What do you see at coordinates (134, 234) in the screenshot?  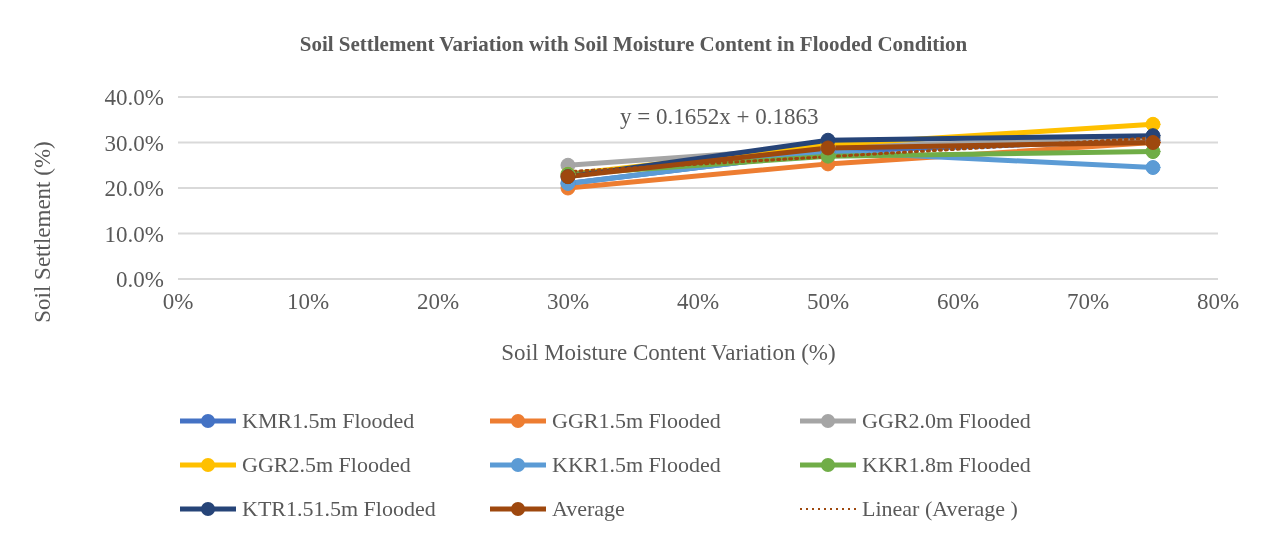 I see `y-tick-label: 10.0%` at bounding box center [134, 234].